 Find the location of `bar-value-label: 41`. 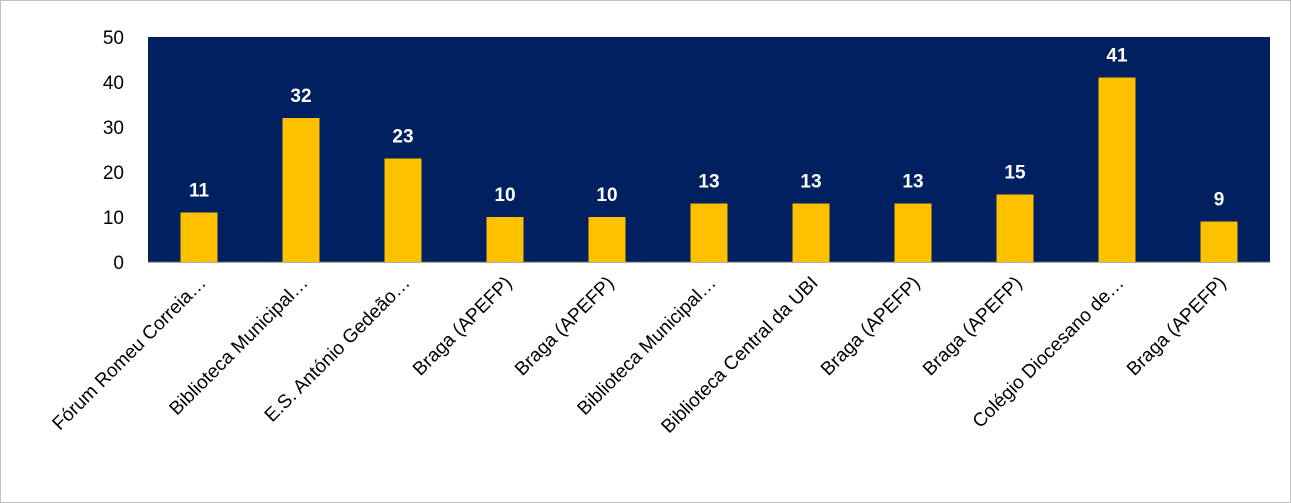

bar-value-label: 41 is located at coordinates (1117, 56).